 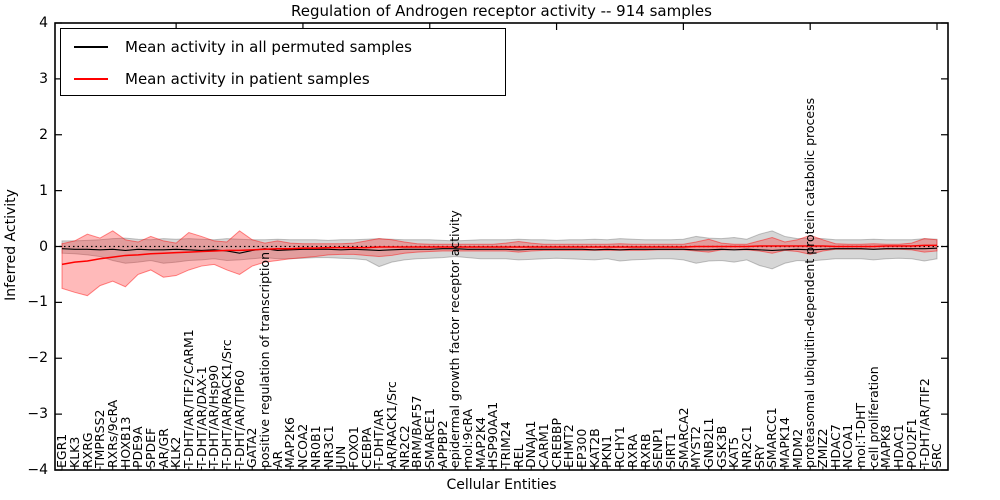 I want to click on x-tick-label: positive regulation of transcription, so click(x=265, y=360).